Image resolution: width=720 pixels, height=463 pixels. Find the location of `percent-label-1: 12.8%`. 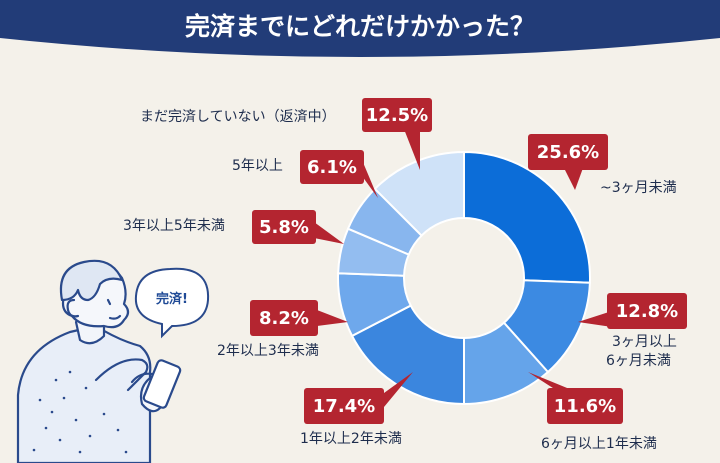

percent-label-1: 12.8% is located at coordinates (647, 311).